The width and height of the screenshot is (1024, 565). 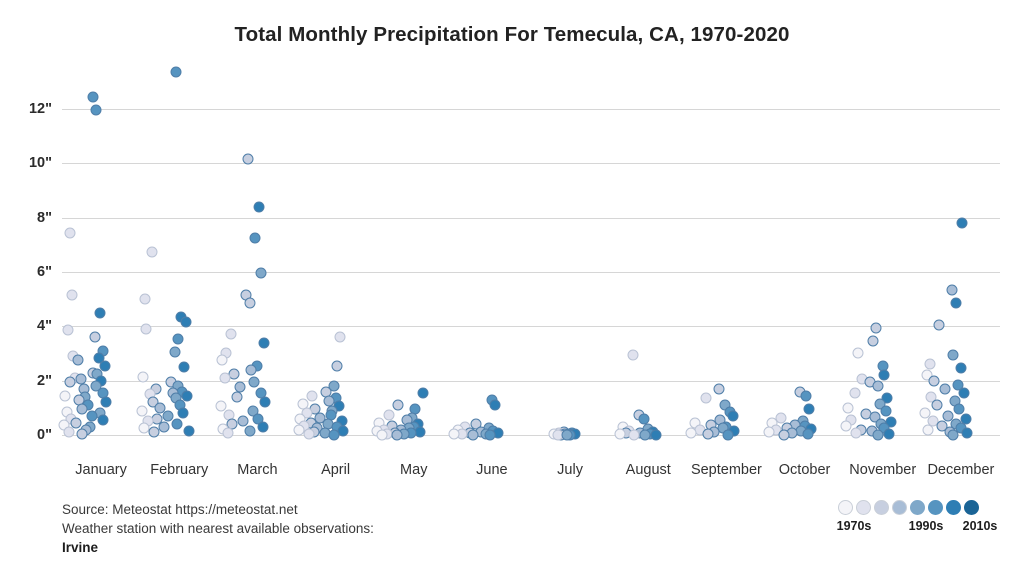 I want to click on x-axis-month-label: June, so click(x=492, y=470).